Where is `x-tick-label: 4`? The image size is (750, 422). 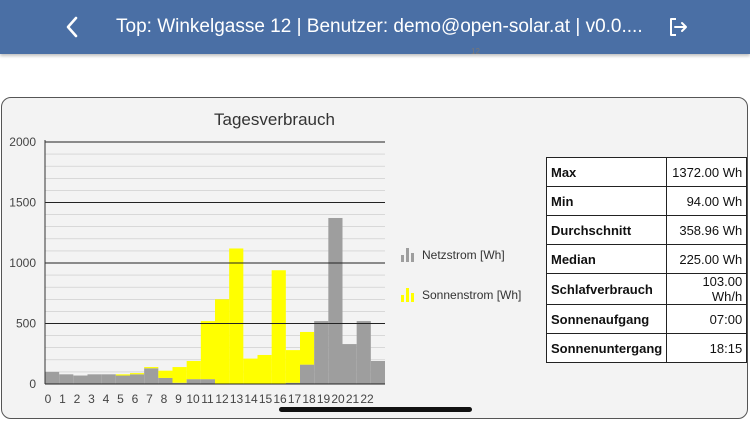 x-tick-label: 4 is located at coordinates (106, 399).